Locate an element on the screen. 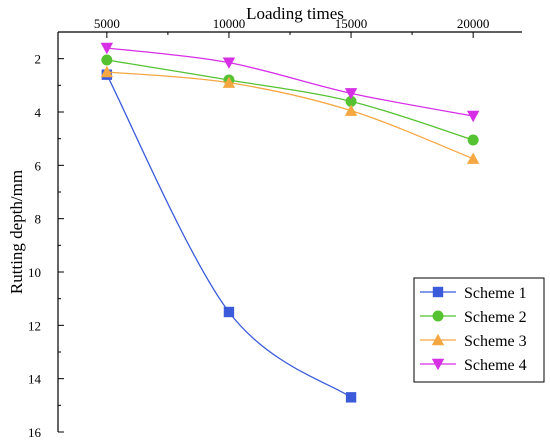 The image size is (550, 445). y-tick-label: 6 is located at coordinates (38, 165).